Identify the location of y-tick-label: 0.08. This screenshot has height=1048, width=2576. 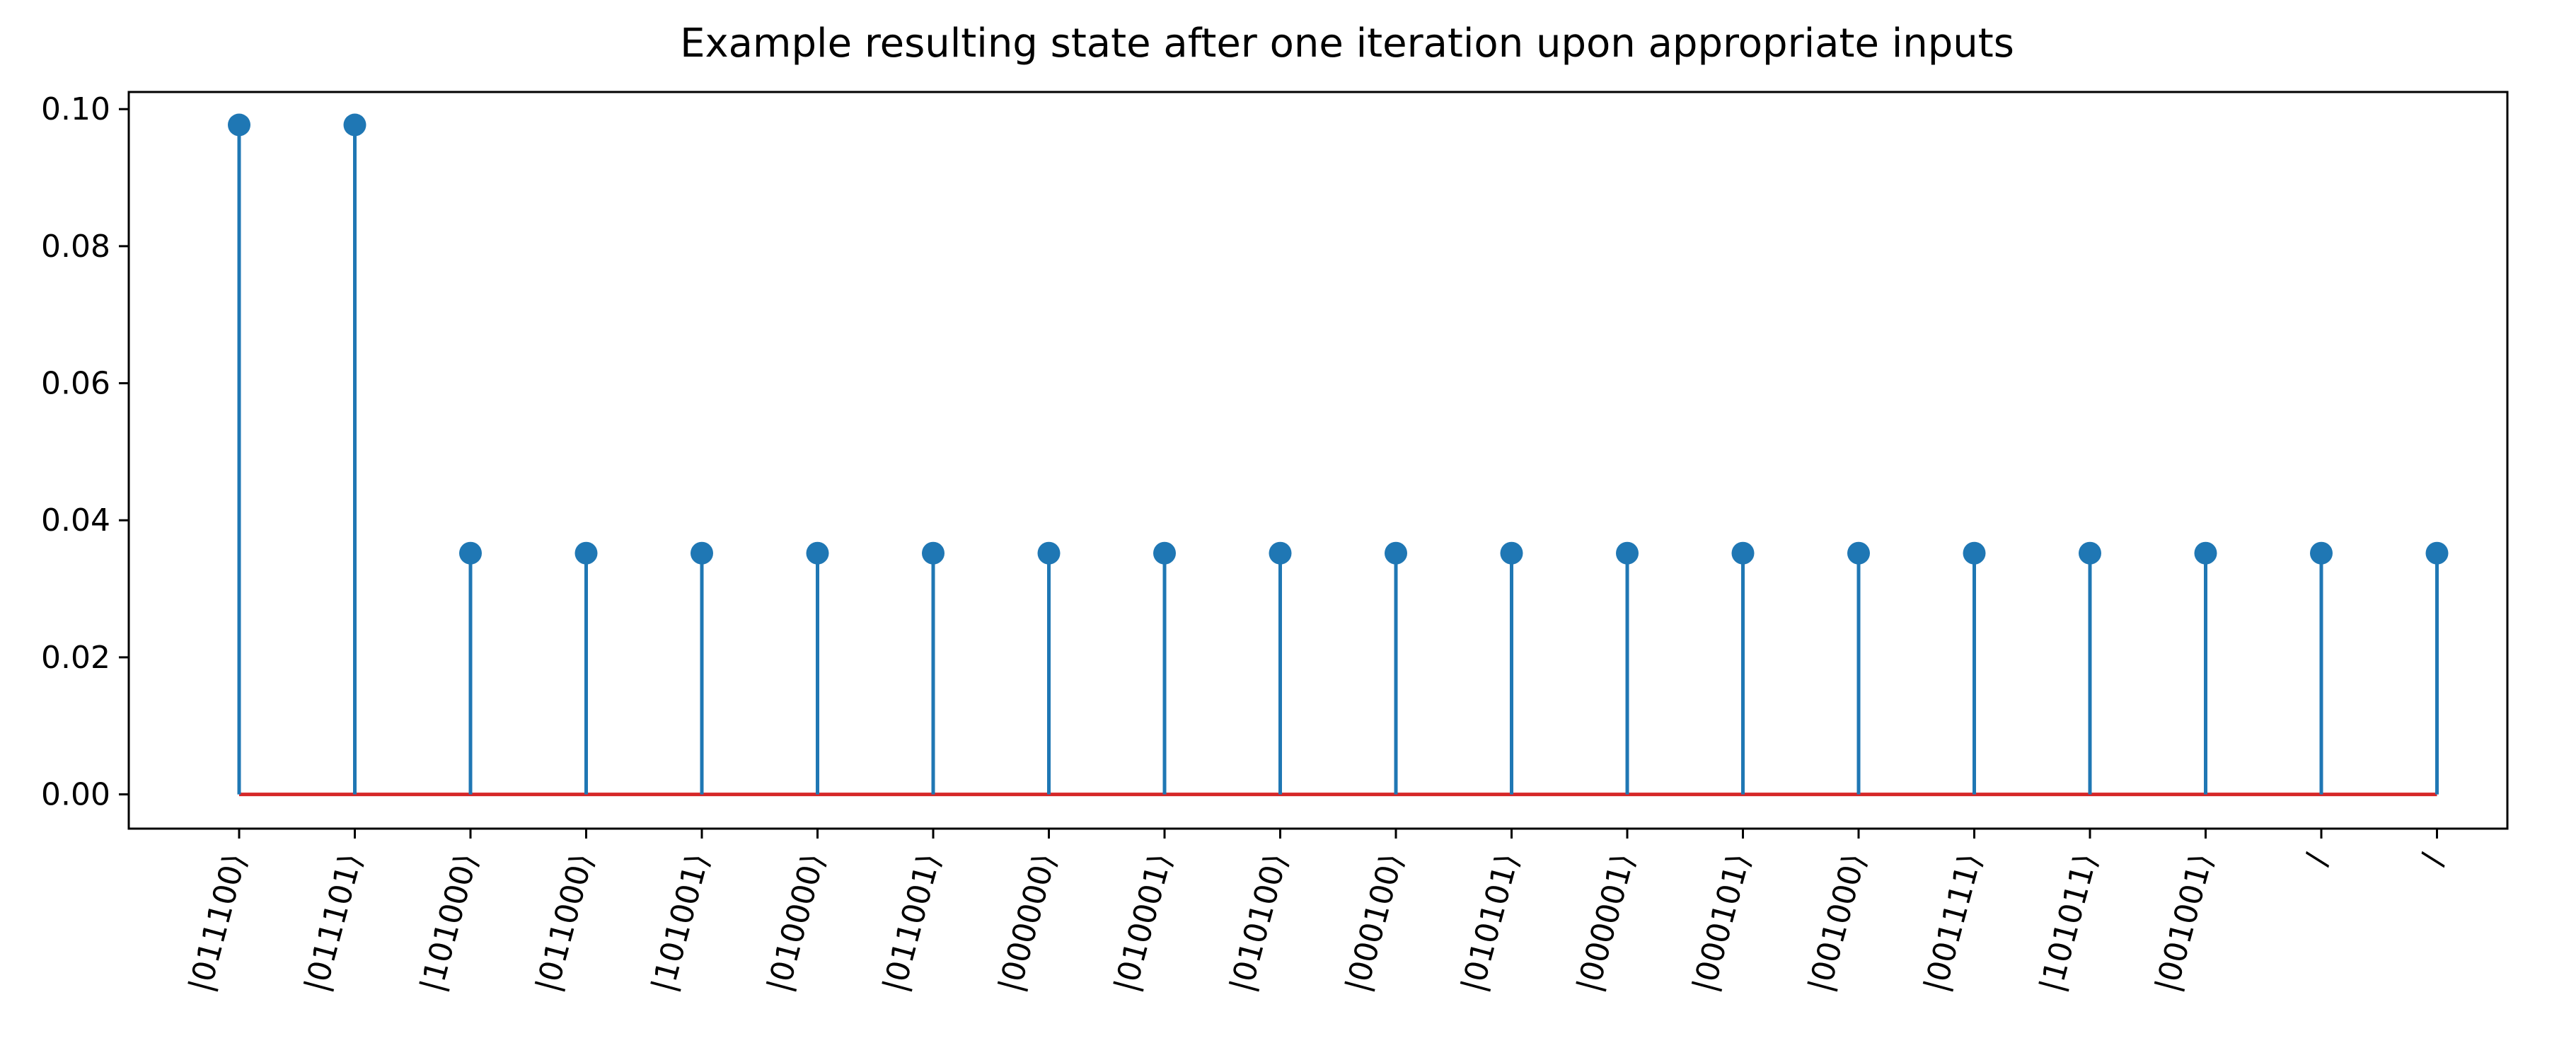
(75, 247).